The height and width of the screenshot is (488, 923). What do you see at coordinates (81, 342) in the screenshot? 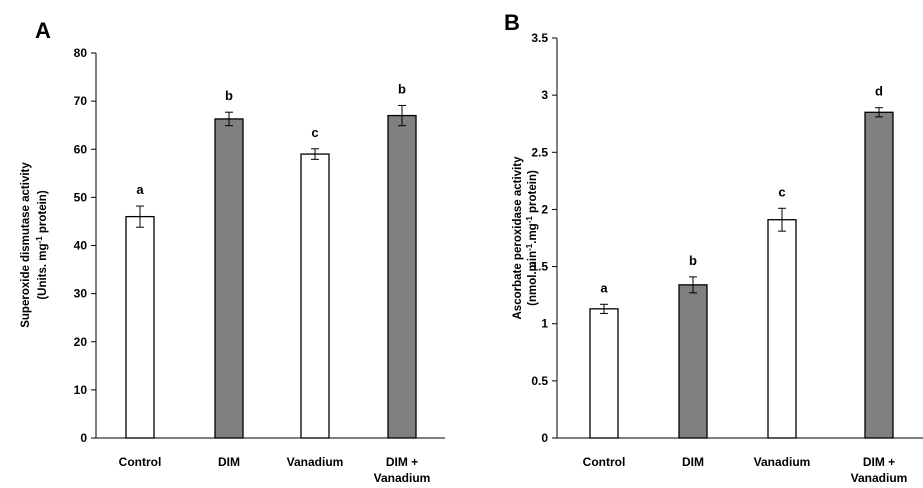
I see `y-tick-label: 20` at bounding box center [81, 342].